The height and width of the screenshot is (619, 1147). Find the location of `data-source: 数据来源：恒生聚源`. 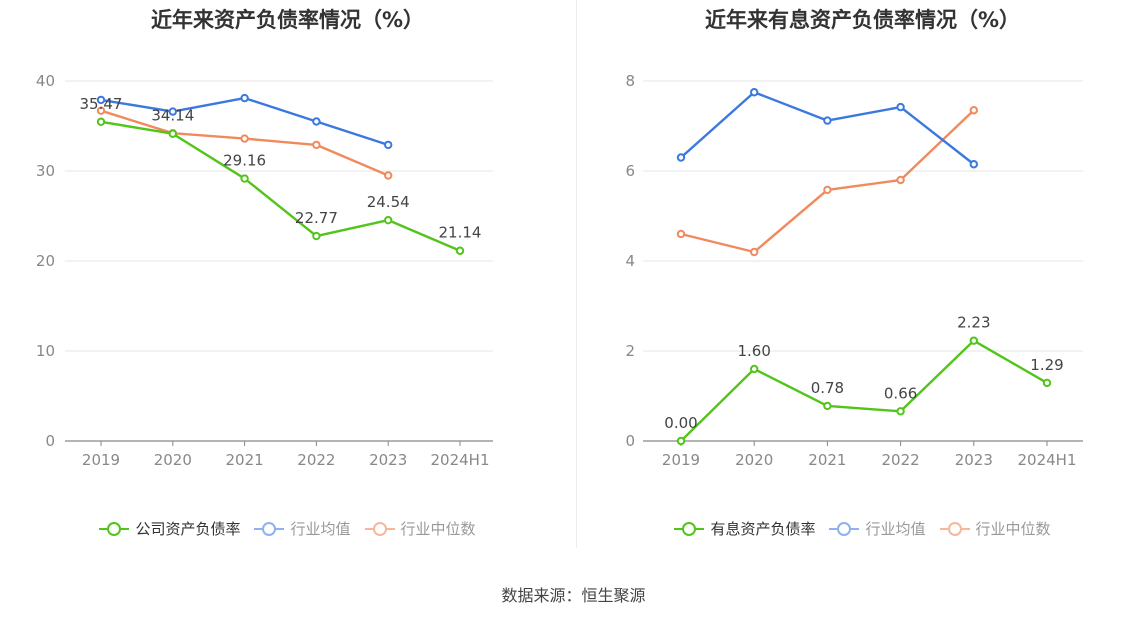

data-source: 数据来源：恒生聚源 is located at coordinates (573, 595).